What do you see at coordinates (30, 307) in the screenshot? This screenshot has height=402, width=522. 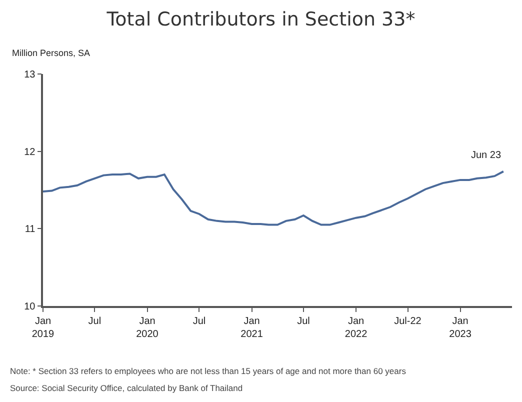 I see `y-tick-label: 10` at bounding box center [30, 307].